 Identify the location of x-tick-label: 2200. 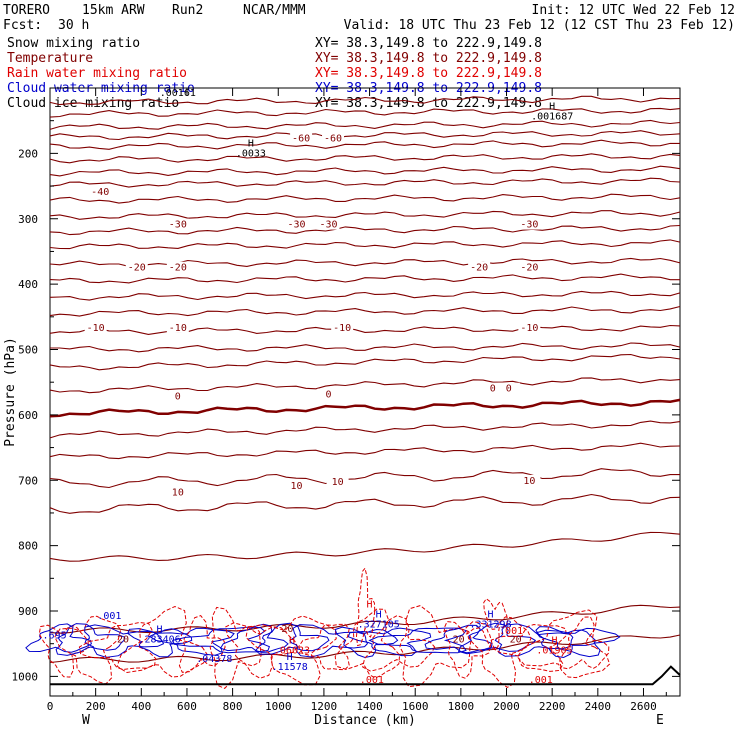
(552, 706).